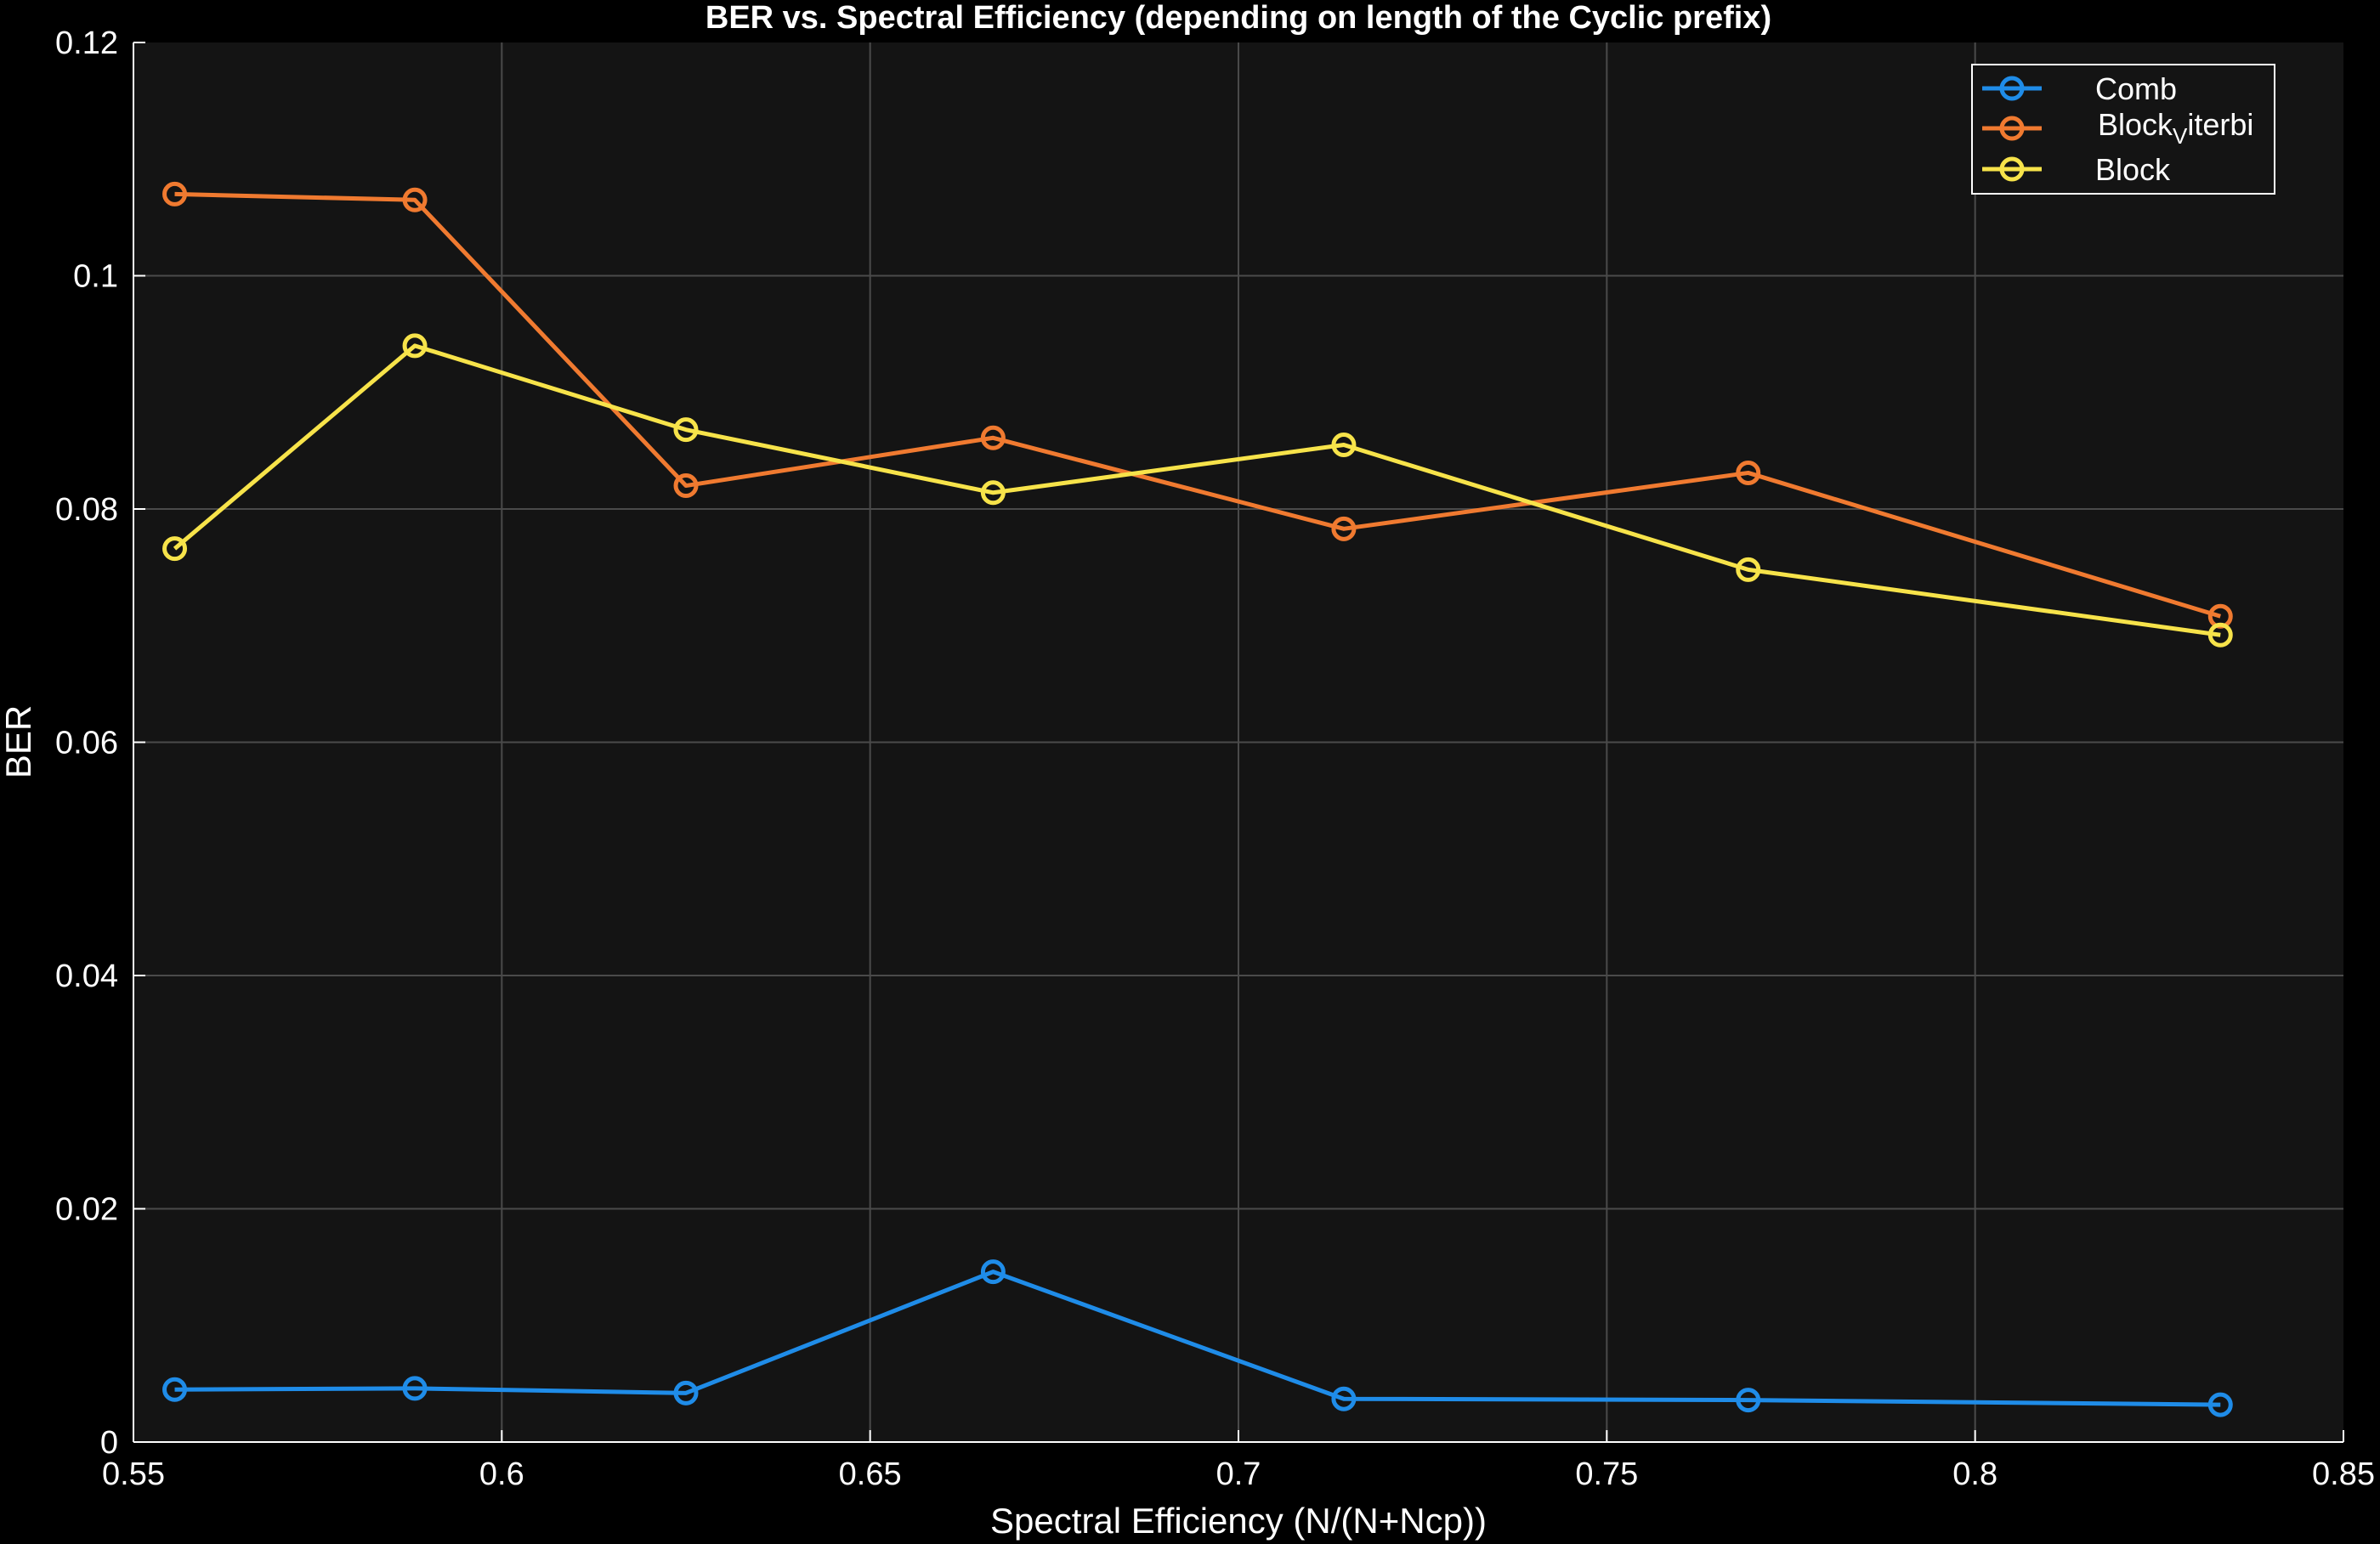 This screenshot has height=1544, width=2380. What do you see at coordinates (1238, 1521) in the screenshot?
I see `x-axis-label: Spectral Efficiency (N/(N+Ncp))` at bounding box center [1238, 1521].